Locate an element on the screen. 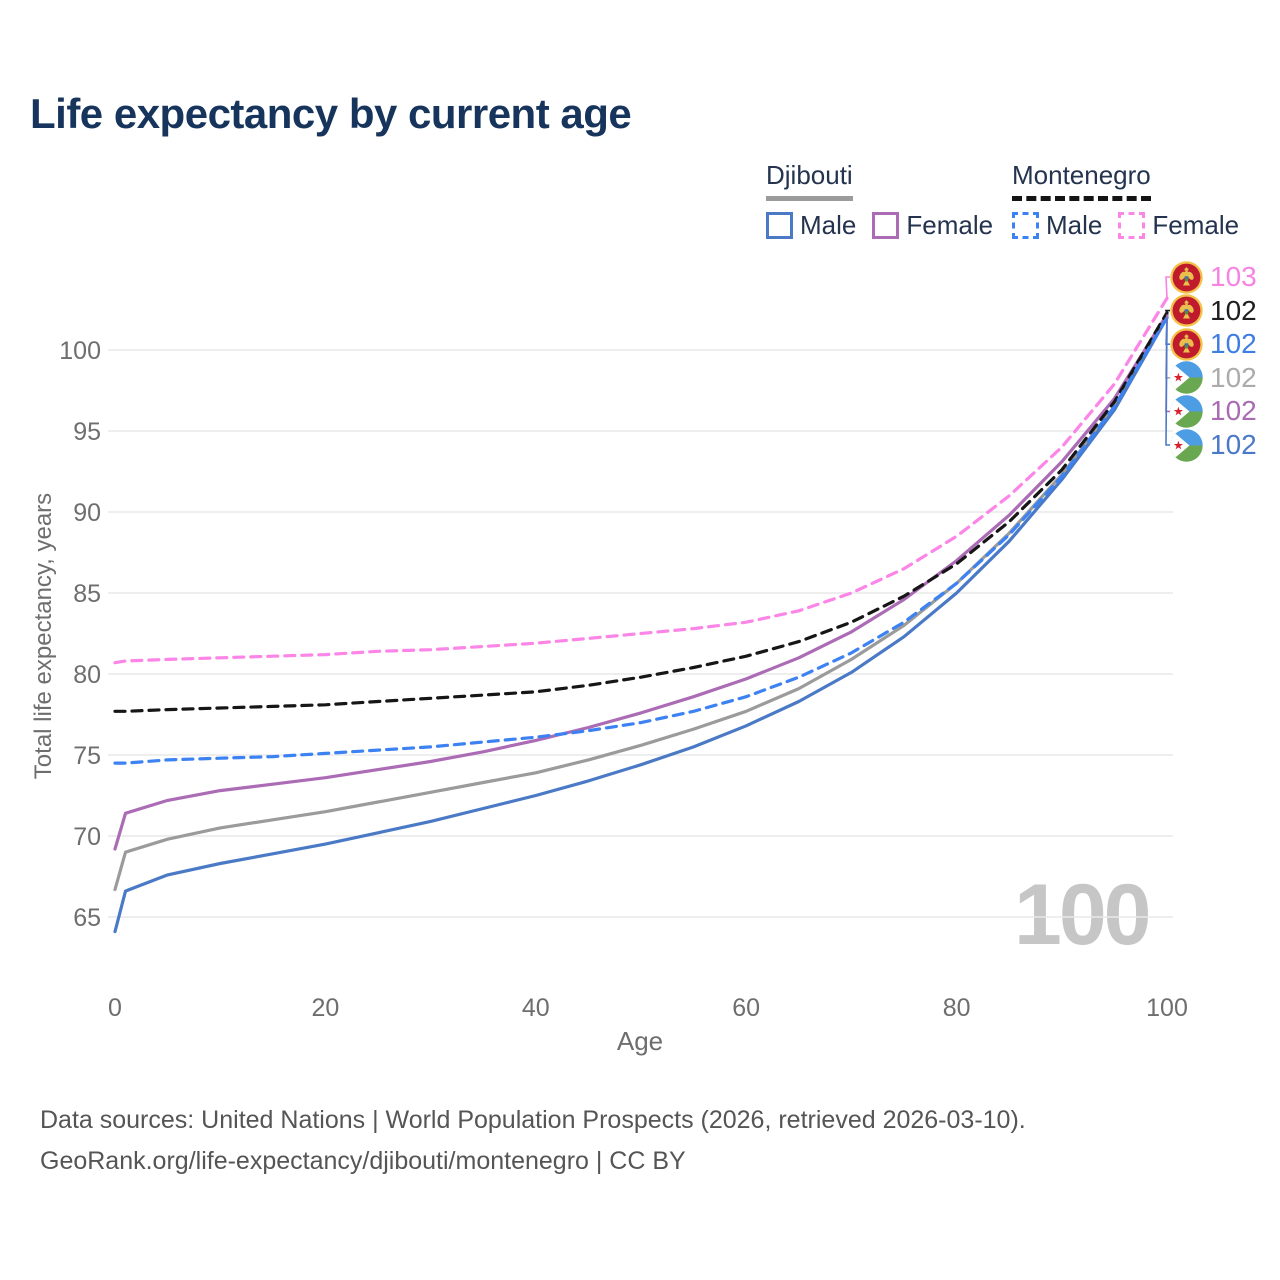 This screenshot has height=1280, width=1280. y-tick-label: 95 is located at coordinates (87, 432).